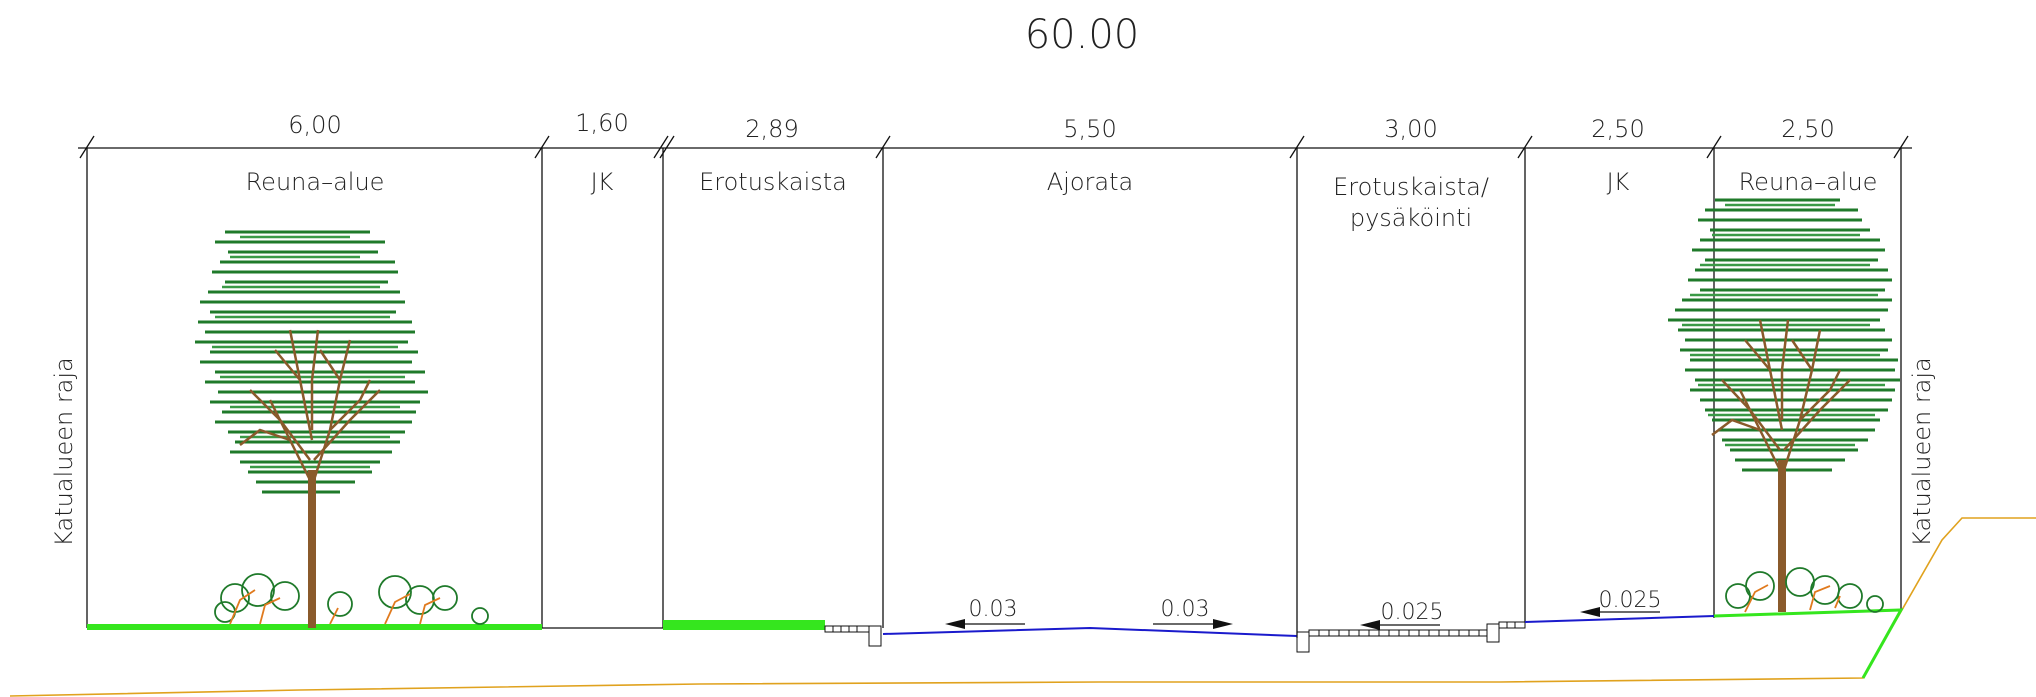 This screenshot has width=2036, height=697. I want to click on road-surface, so click(1090, 631).